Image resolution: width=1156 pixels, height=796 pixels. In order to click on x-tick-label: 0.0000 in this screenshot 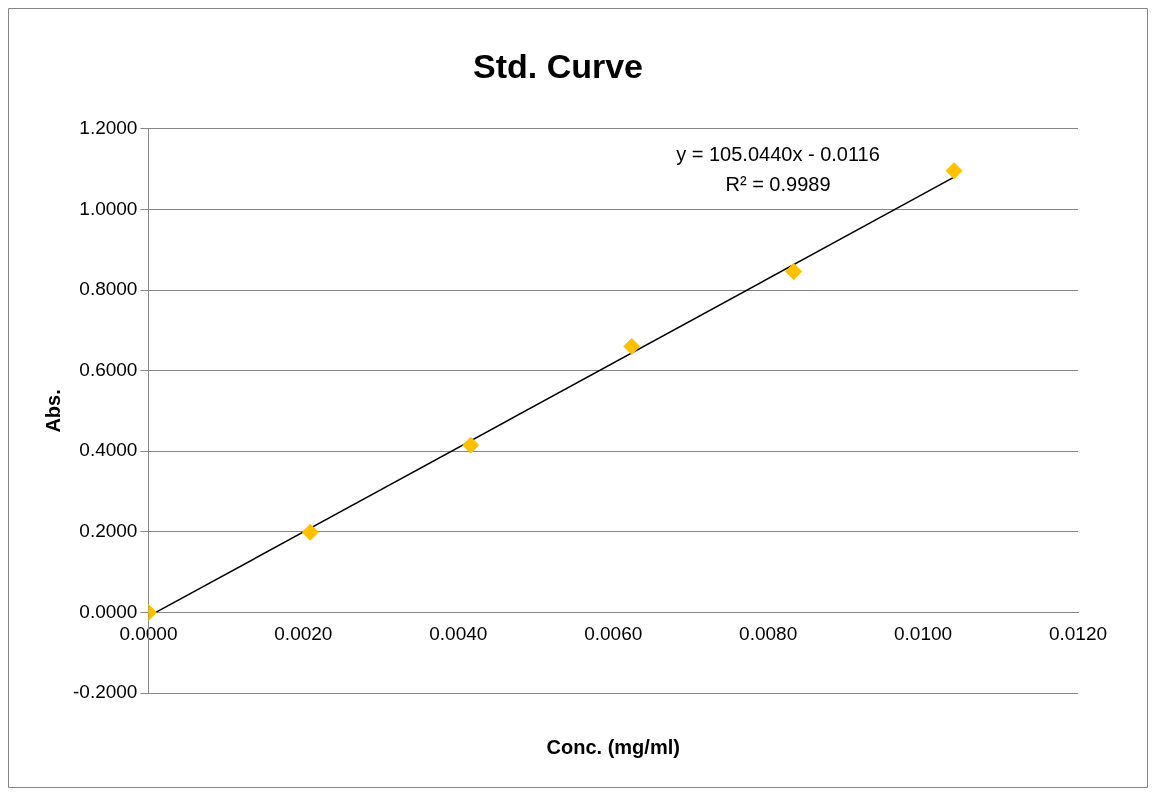, I will do `click(148, 634)`.